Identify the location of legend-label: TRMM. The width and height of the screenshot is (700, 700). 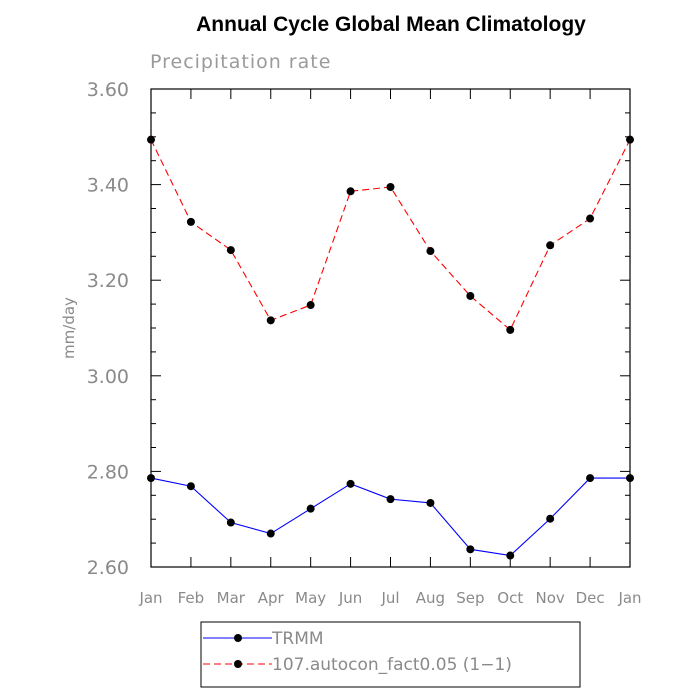
(297, 639).